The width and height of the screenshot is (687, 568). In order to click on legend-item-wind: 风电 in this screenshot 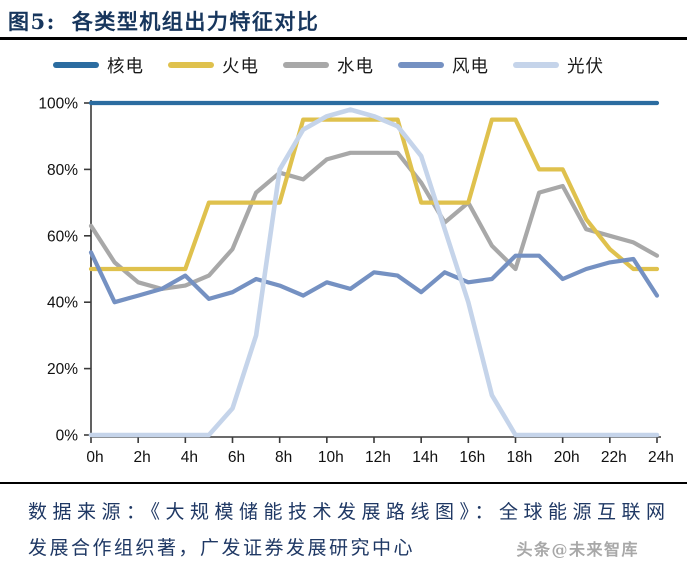, I will do `click(443, 65)`.